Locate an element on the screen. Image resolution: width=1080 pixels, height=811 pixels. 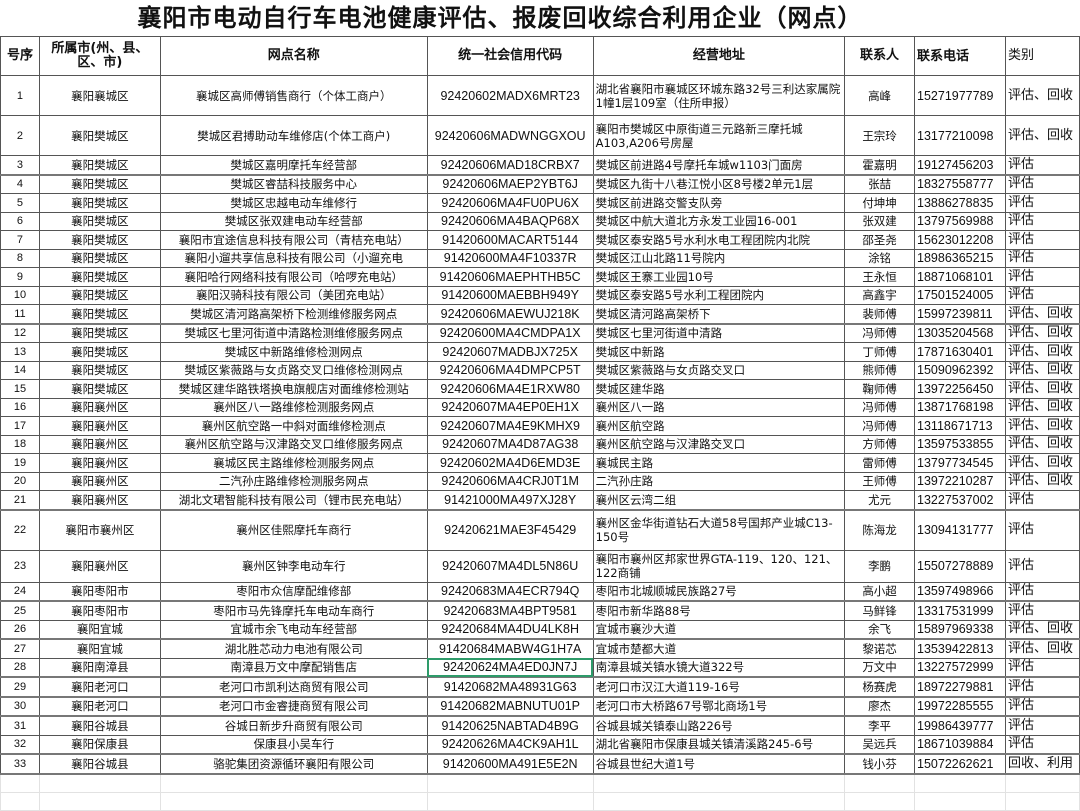
contact-cell: 余飞 is located at coordinates (880, 629).